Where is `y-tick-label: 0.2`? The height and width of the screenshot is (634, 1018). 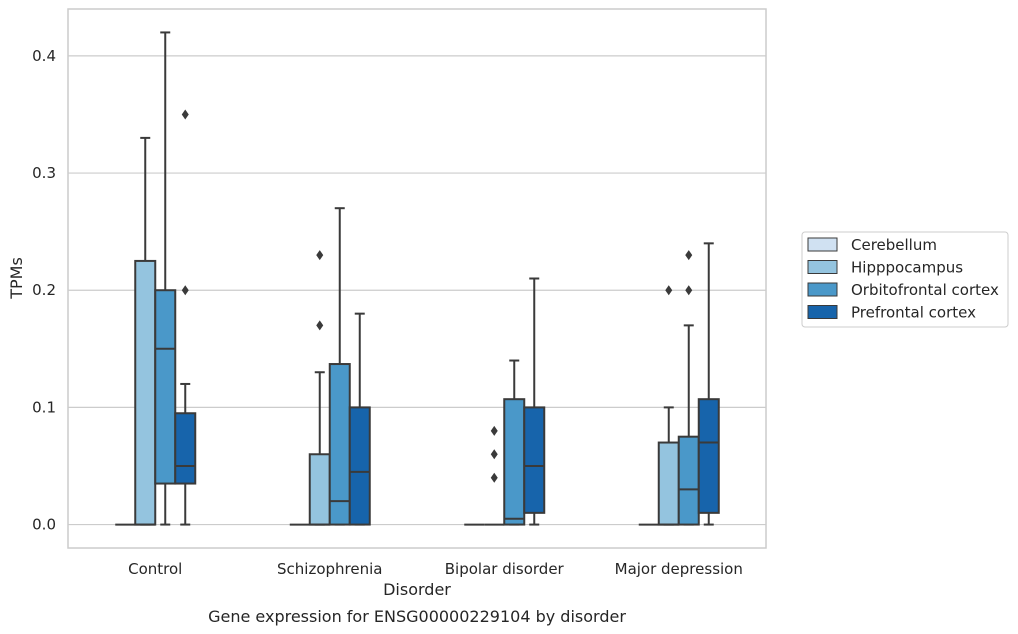 y-tick-label: 0.2 is located at coordinates (44, 290).